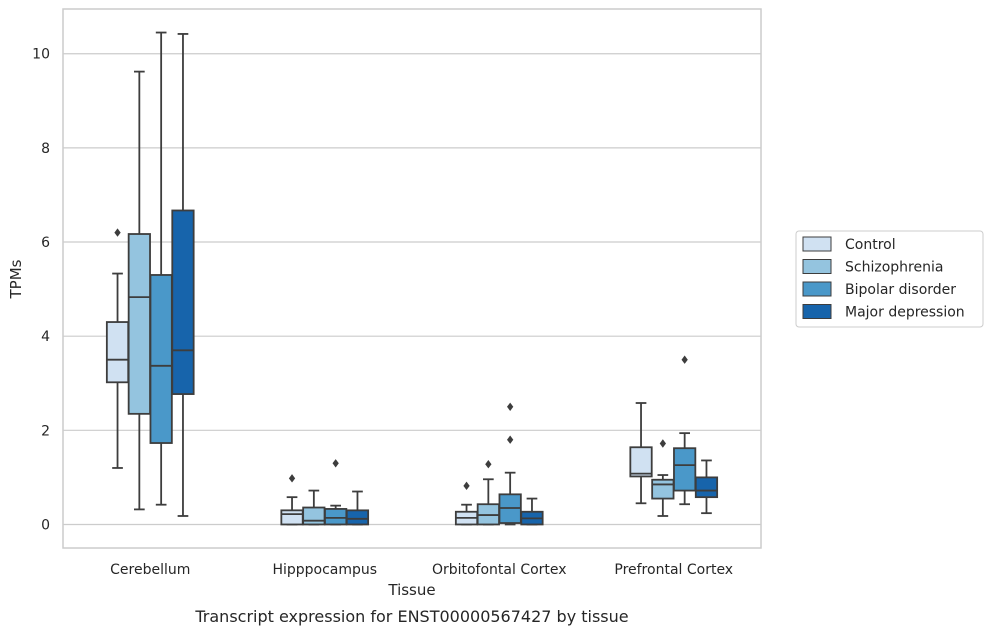  I want to click on legend-label: Bipolar disorder, so click(900, 290).